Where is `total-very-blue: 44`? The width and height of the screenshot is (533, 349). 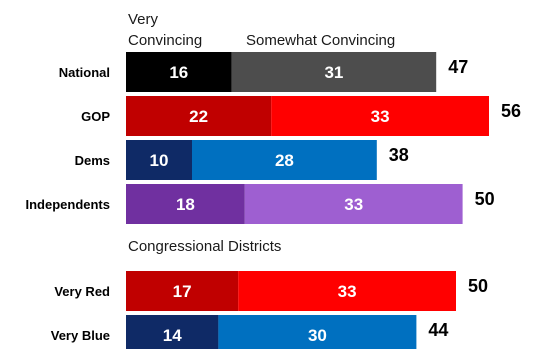
total-very-blue: 44 is located at coordinates (438, 330).